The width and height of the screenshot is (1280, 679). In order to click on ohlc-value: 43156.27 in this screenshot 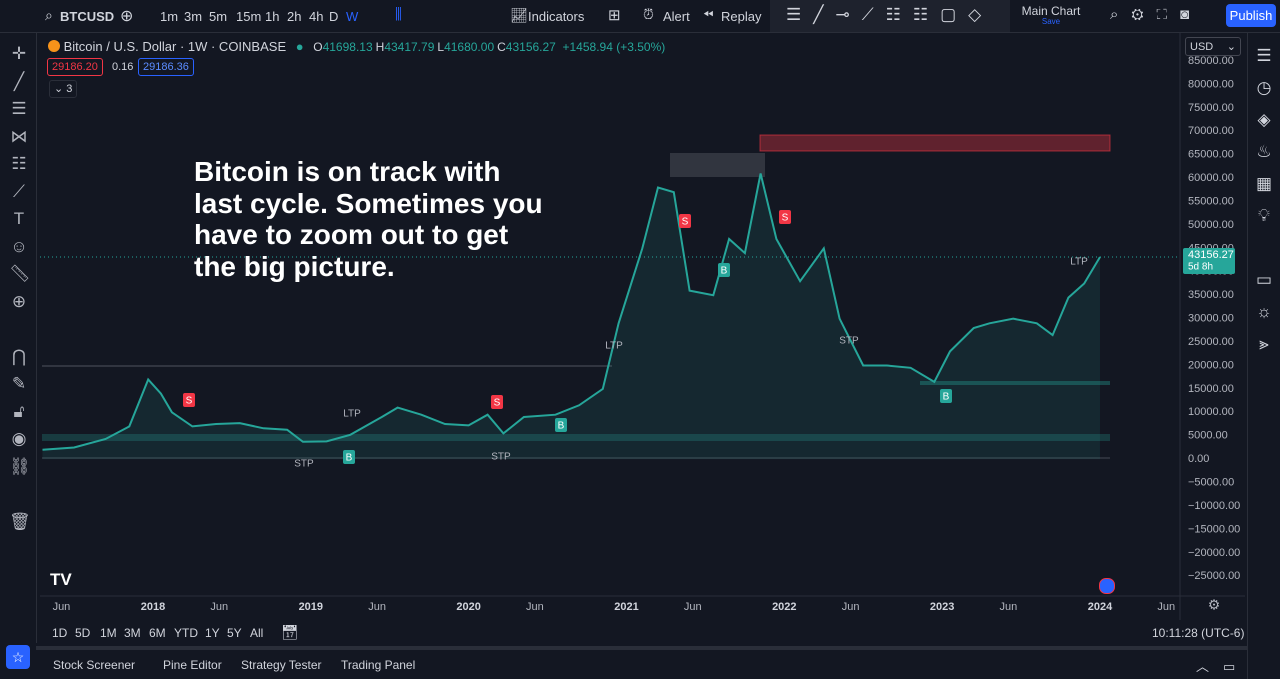, I will do `click(530, 47)`.